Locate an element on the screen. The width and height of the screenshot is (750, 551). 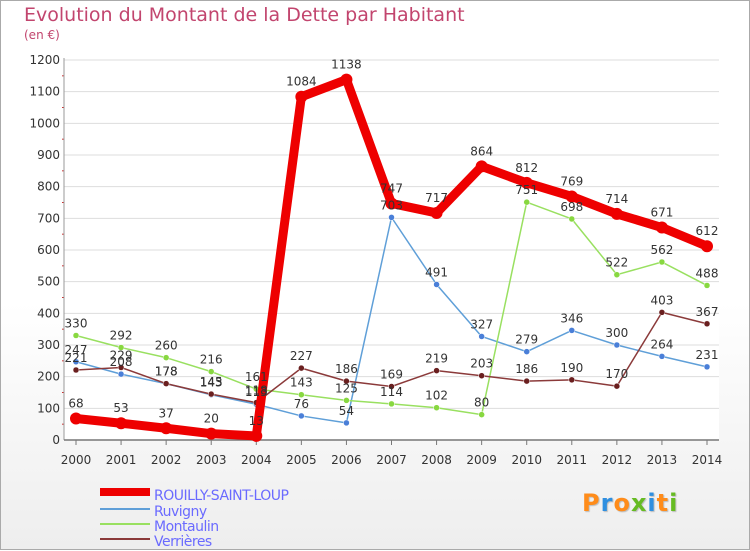
data-label: 522 is located at coordinates (616, 263).